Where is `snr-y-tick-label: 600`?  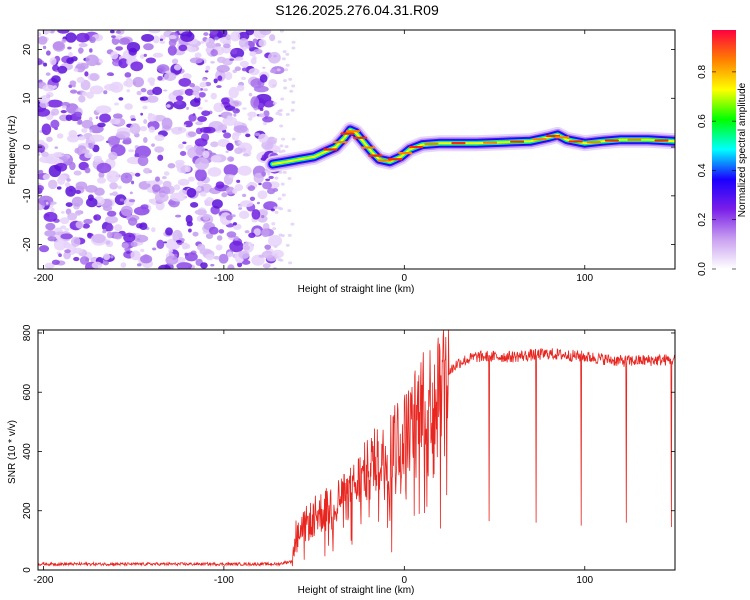 snr-y-tick-label: 600 is located at coordinates (27, 391).